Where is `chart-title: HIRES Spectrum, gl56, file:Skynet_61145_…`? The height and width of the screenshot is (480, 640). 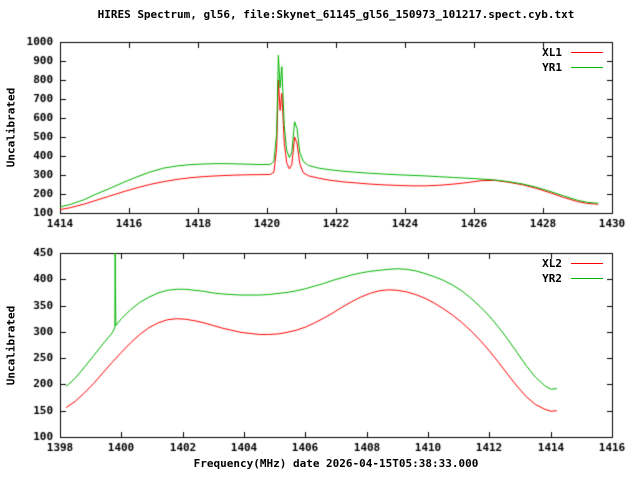
chart-title: HIRES Spectrum, gl56, file:Skynet_61145_… is located at coordinates (336, 14).